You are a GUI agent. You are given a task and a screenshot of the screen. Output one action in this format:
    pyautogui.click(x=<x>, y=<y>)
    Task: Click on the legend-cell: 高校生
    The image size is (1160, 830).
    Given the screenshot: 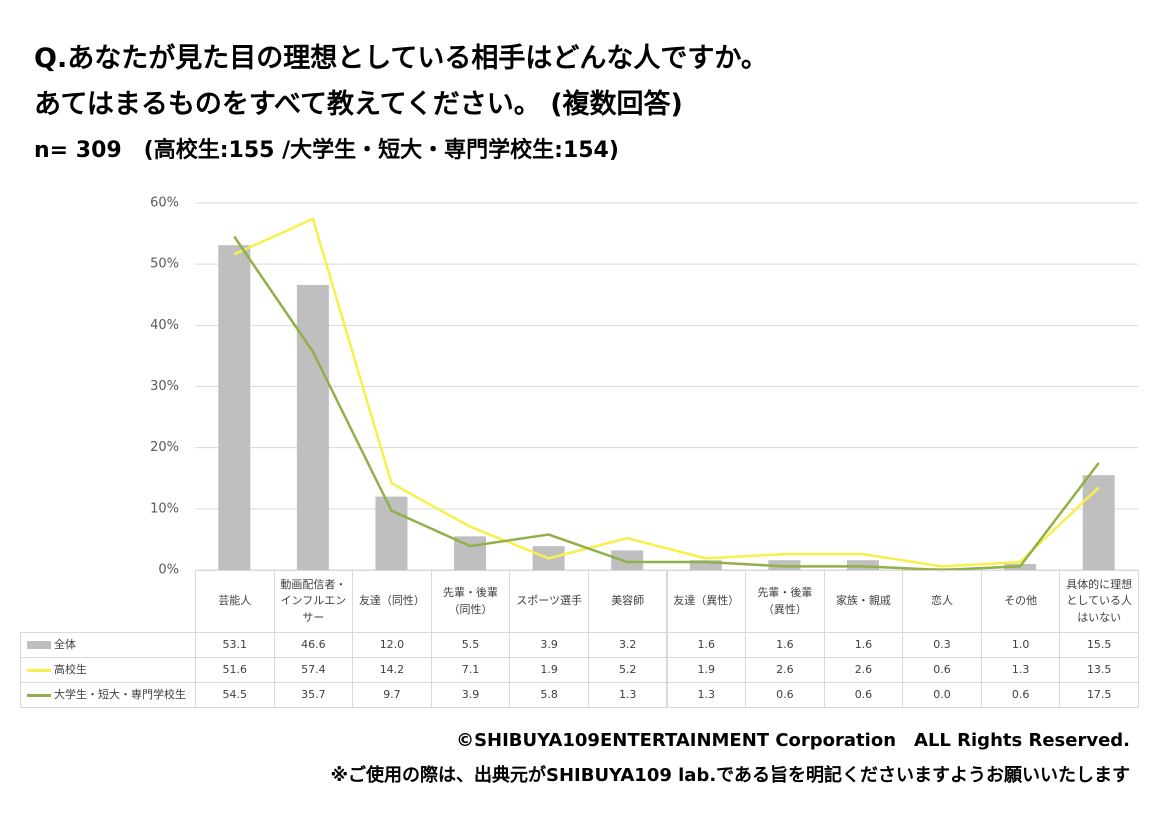 What is the action you would take?
    pyautogui.click(x=108, y=670)
    